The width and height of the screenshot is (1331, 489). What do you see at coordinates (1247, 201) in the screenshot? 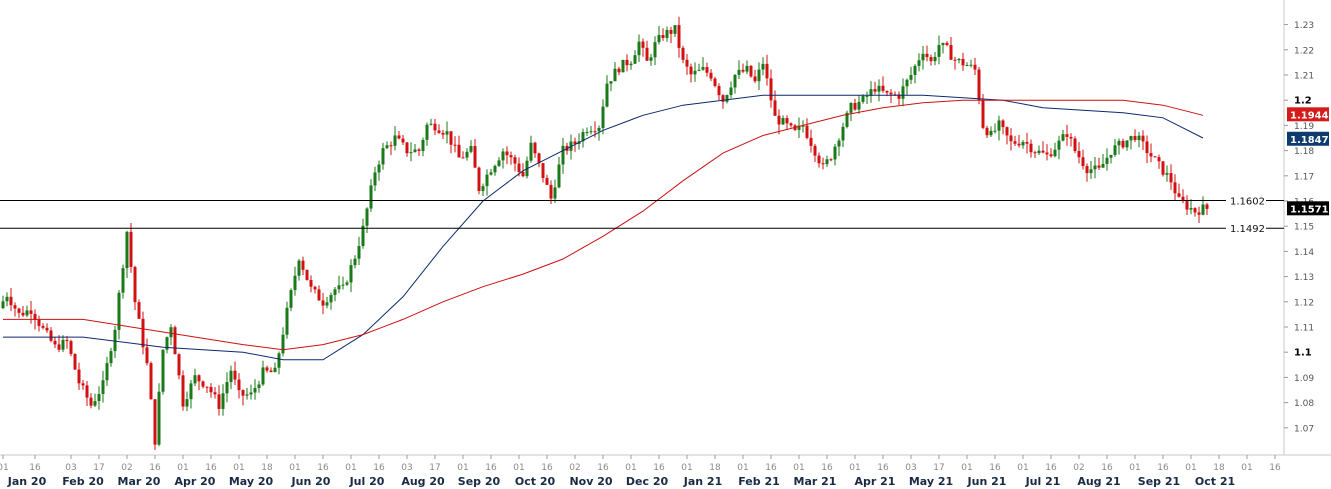
I see `horizontal-level-label: 1.1602` at bounding box center [1247, 201].